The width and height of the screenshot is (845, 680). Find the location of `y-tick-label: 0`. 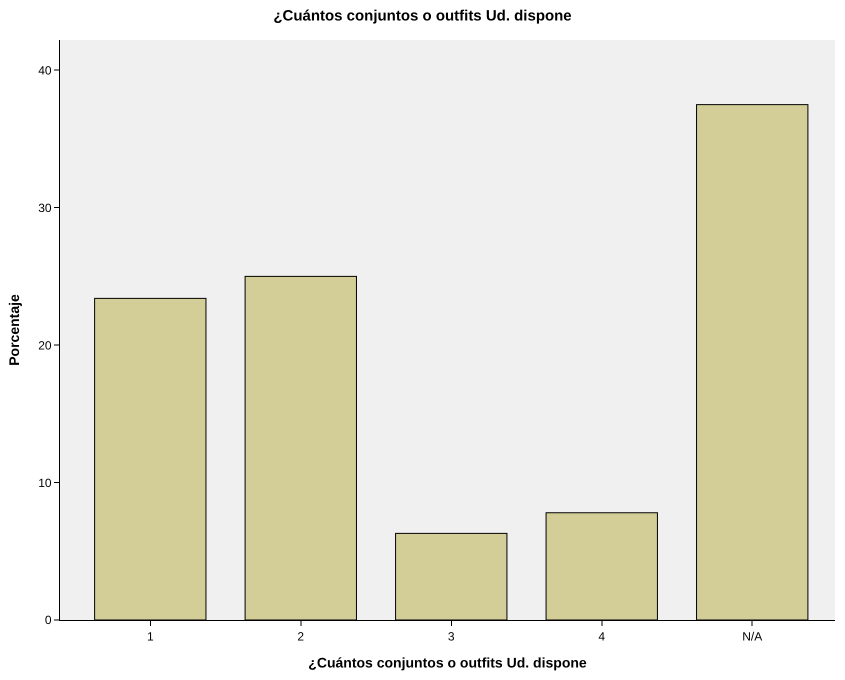

y-tick-label: 0 is located at coordinates (48, 620).